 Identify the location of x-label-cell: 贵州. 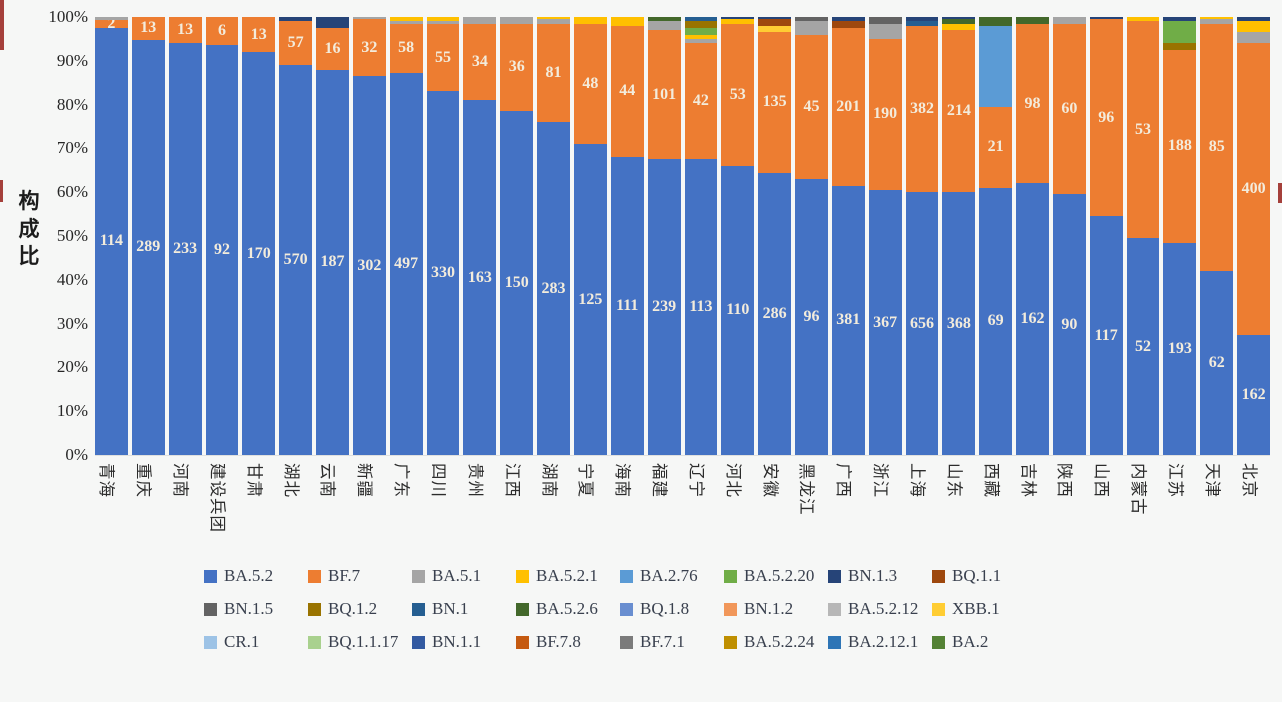
(479, 508).